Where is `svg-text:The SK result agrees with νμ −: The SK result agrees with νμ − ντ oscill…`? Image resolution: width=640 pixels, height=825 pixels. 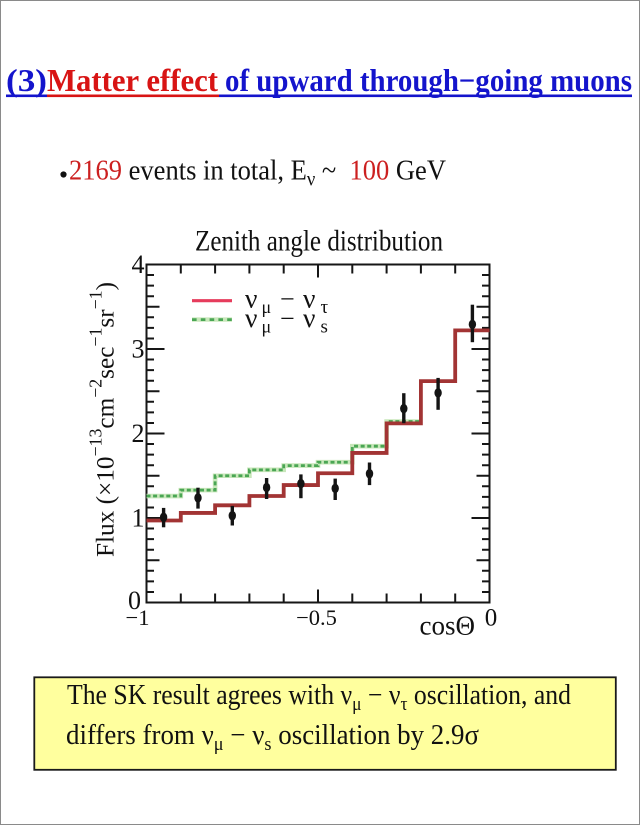 svg-text:The SK result agrees with νμ −: The SK result agrees with νμ − ντ oscill… is located at coordinates (319, 697).